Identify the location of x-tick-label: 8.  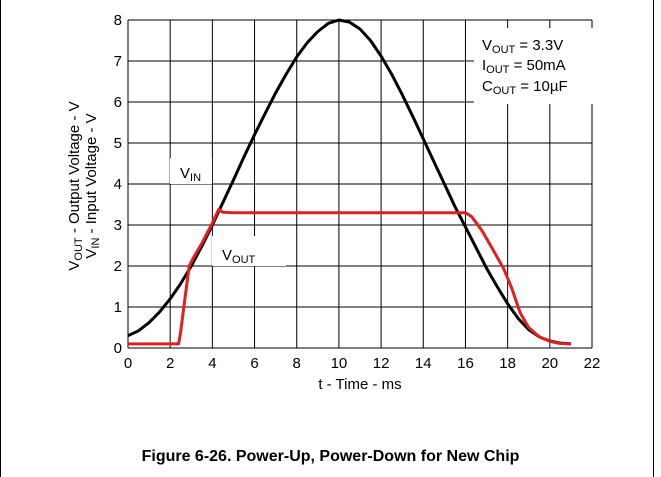
(297, 363).